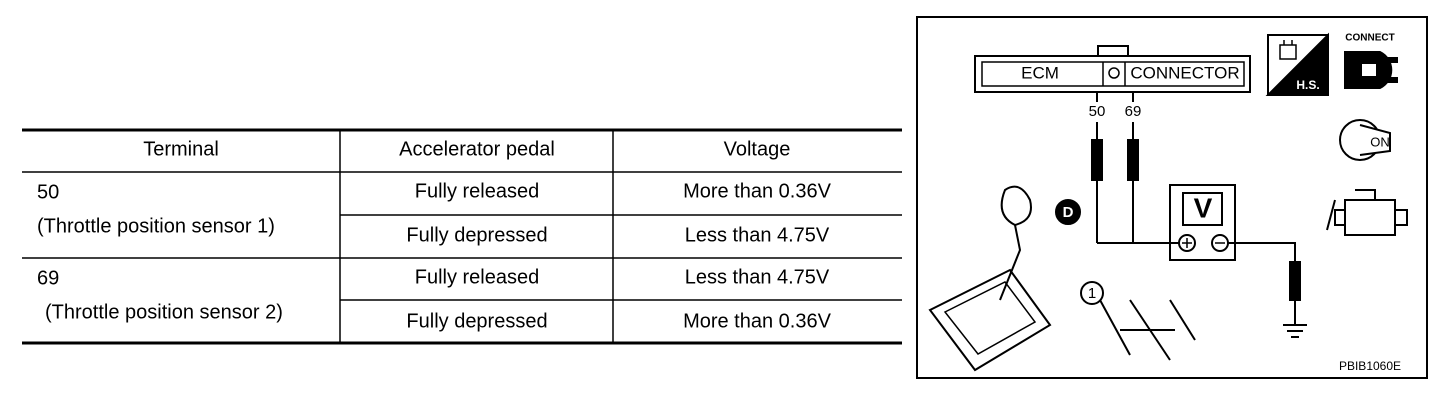  I want to click on connect-label: CONNECT, so click(1369, 38).